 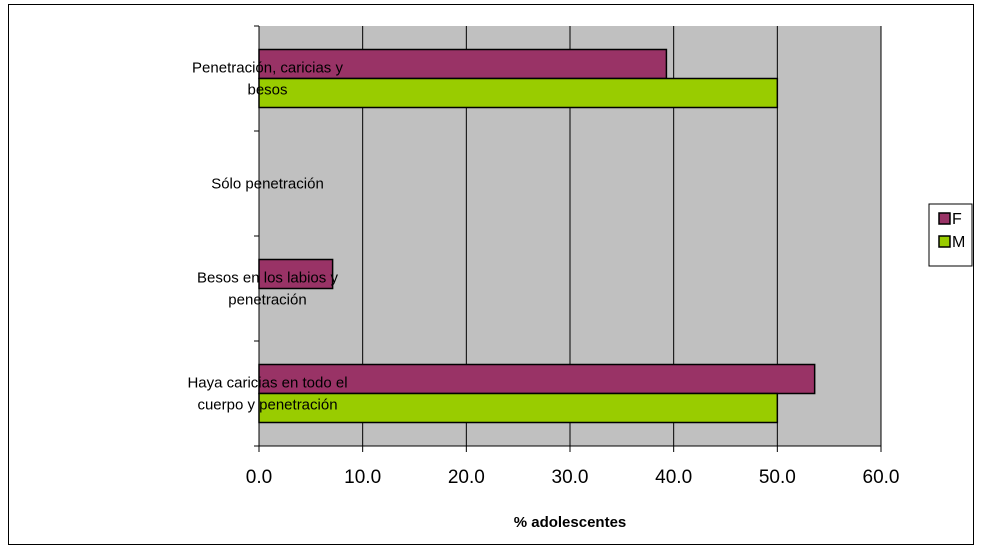 What do you see at coordinates (957, 219) in the screenshot?
I see `legend-label-F: F` at bounding box center [957, 219].